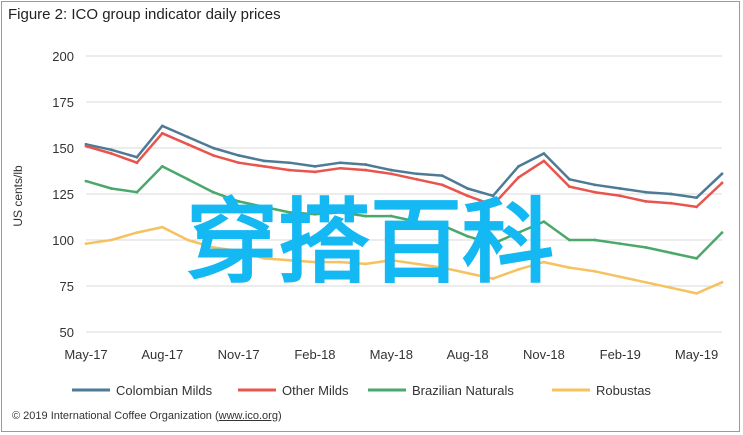 The height and width of the screenshot is (435, 743). I want to click on y-tick-label: 200, so click(63, 56).